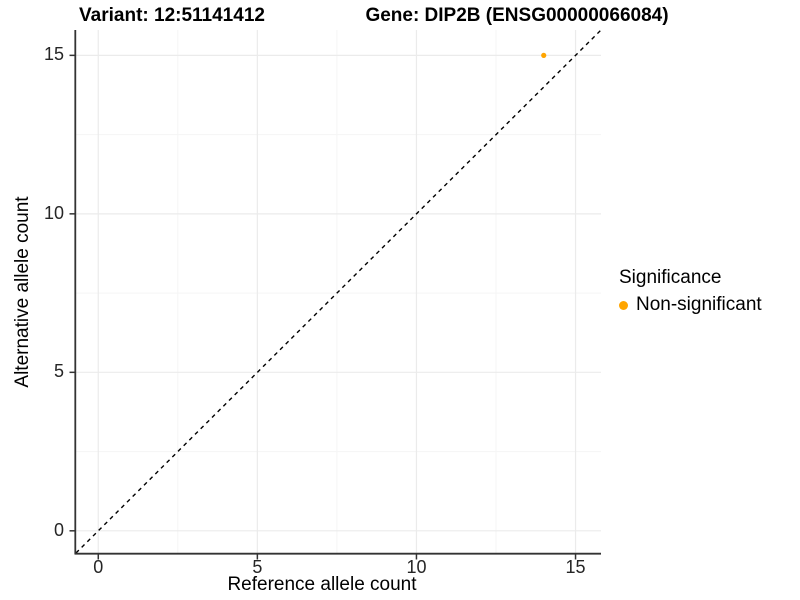  I want to click on y-tick-label: 10, so click(53, 212).